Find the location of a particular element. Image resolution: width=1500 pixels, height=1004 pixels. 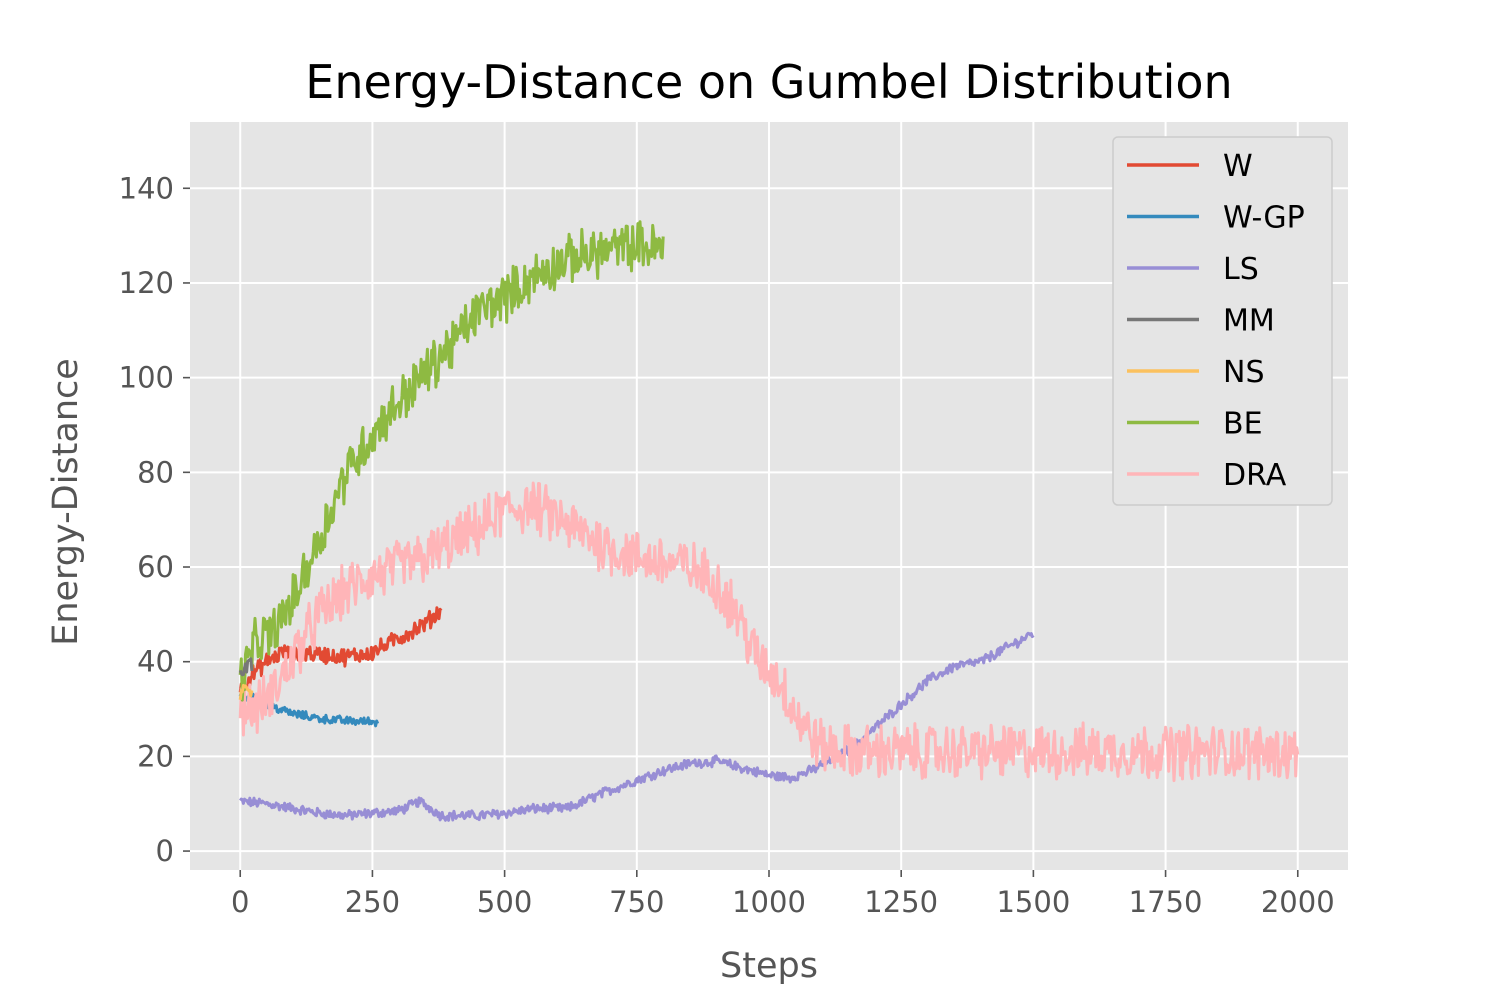

series-line-w is located at coordinates (340, 649).